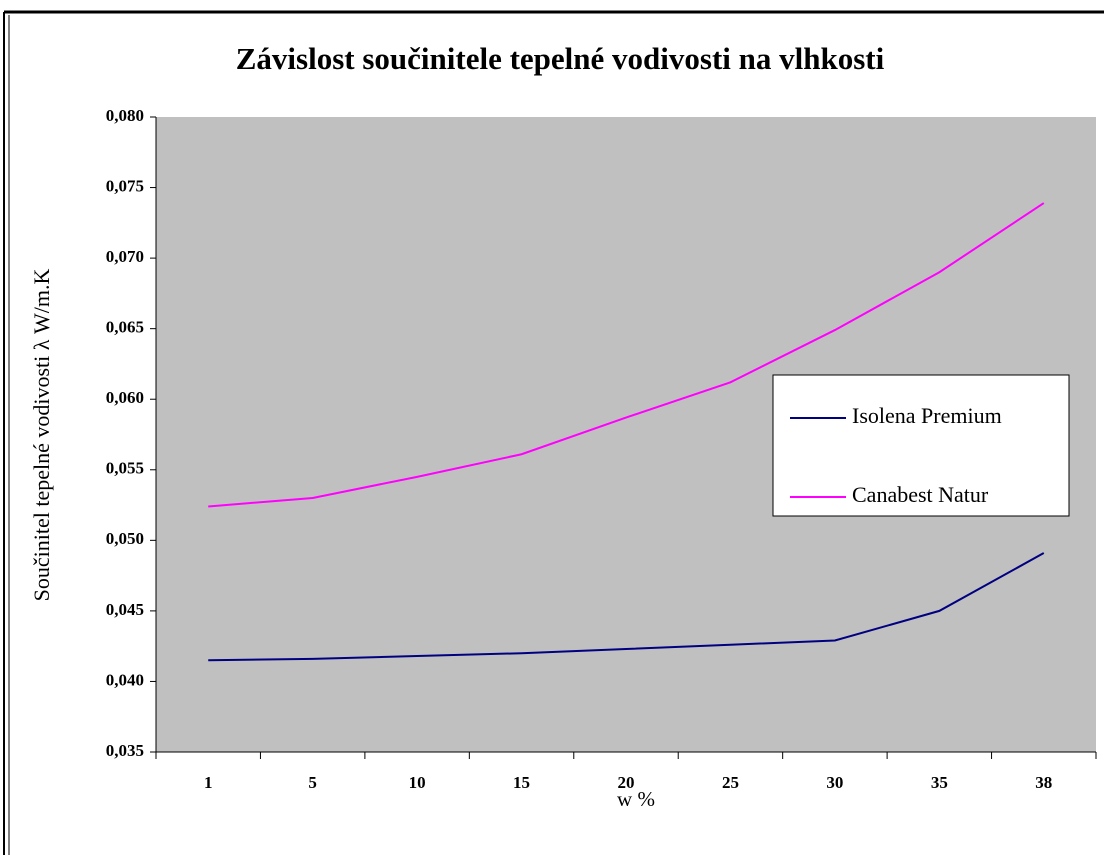 This screenshot has height=855, width=1104. Describe the element at coordinates (125, 468) in the screenshot. I see `y-tick-label: 0,055` at that location.